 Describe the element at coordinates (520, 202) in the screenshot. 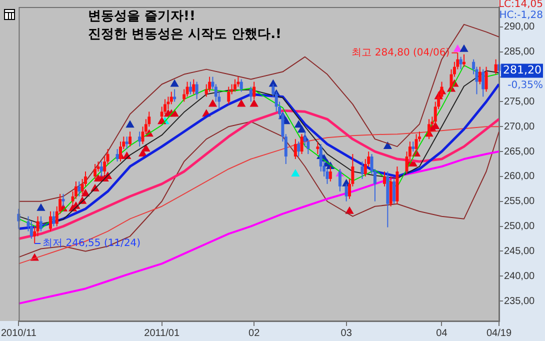

I see `y-tick-label: 255,00` at that location.